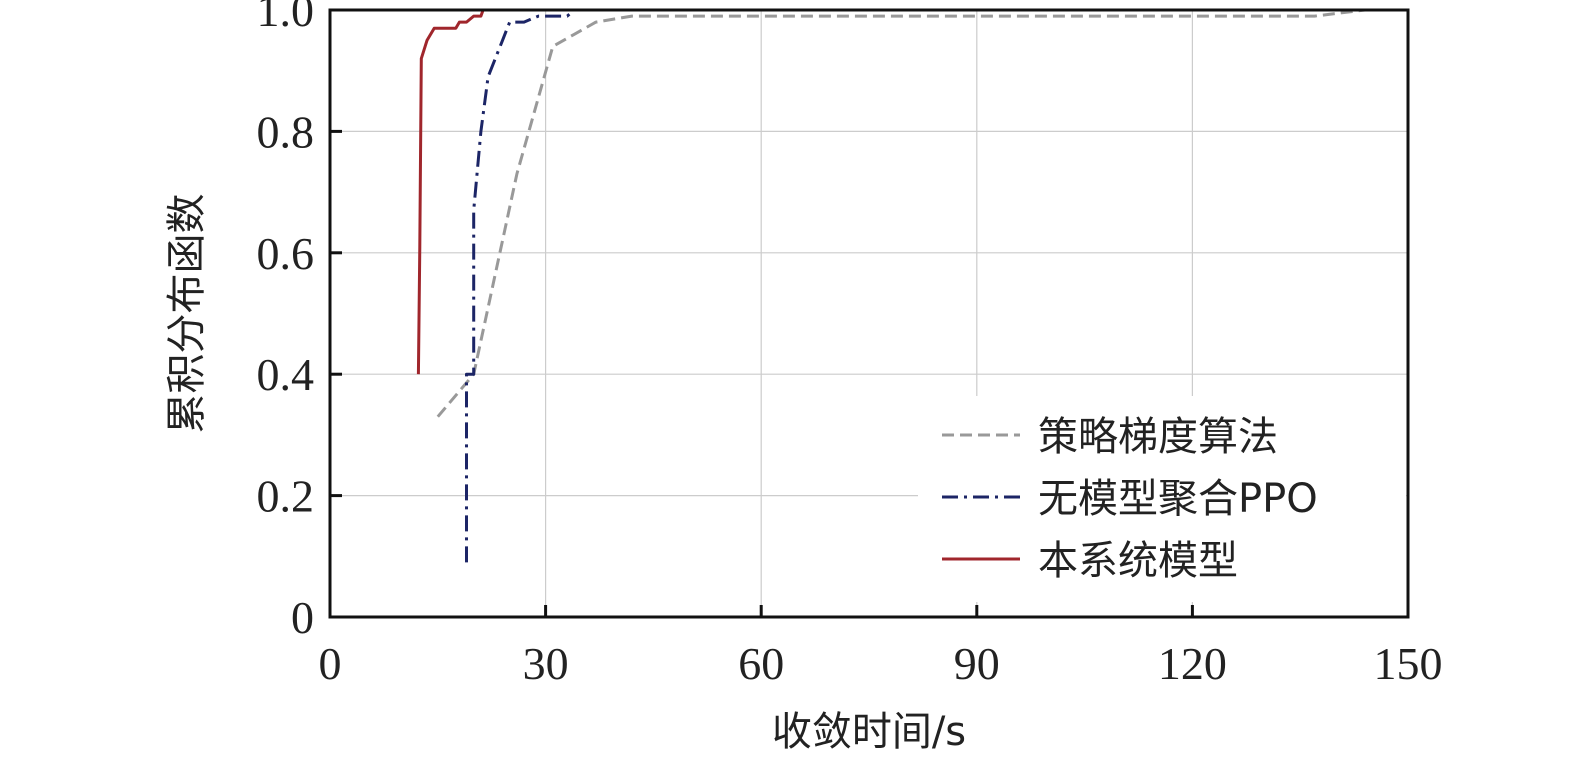 This screenshot has width=1575, height=764. I want to click on x-tick-label: 150, so click(1408, 663).